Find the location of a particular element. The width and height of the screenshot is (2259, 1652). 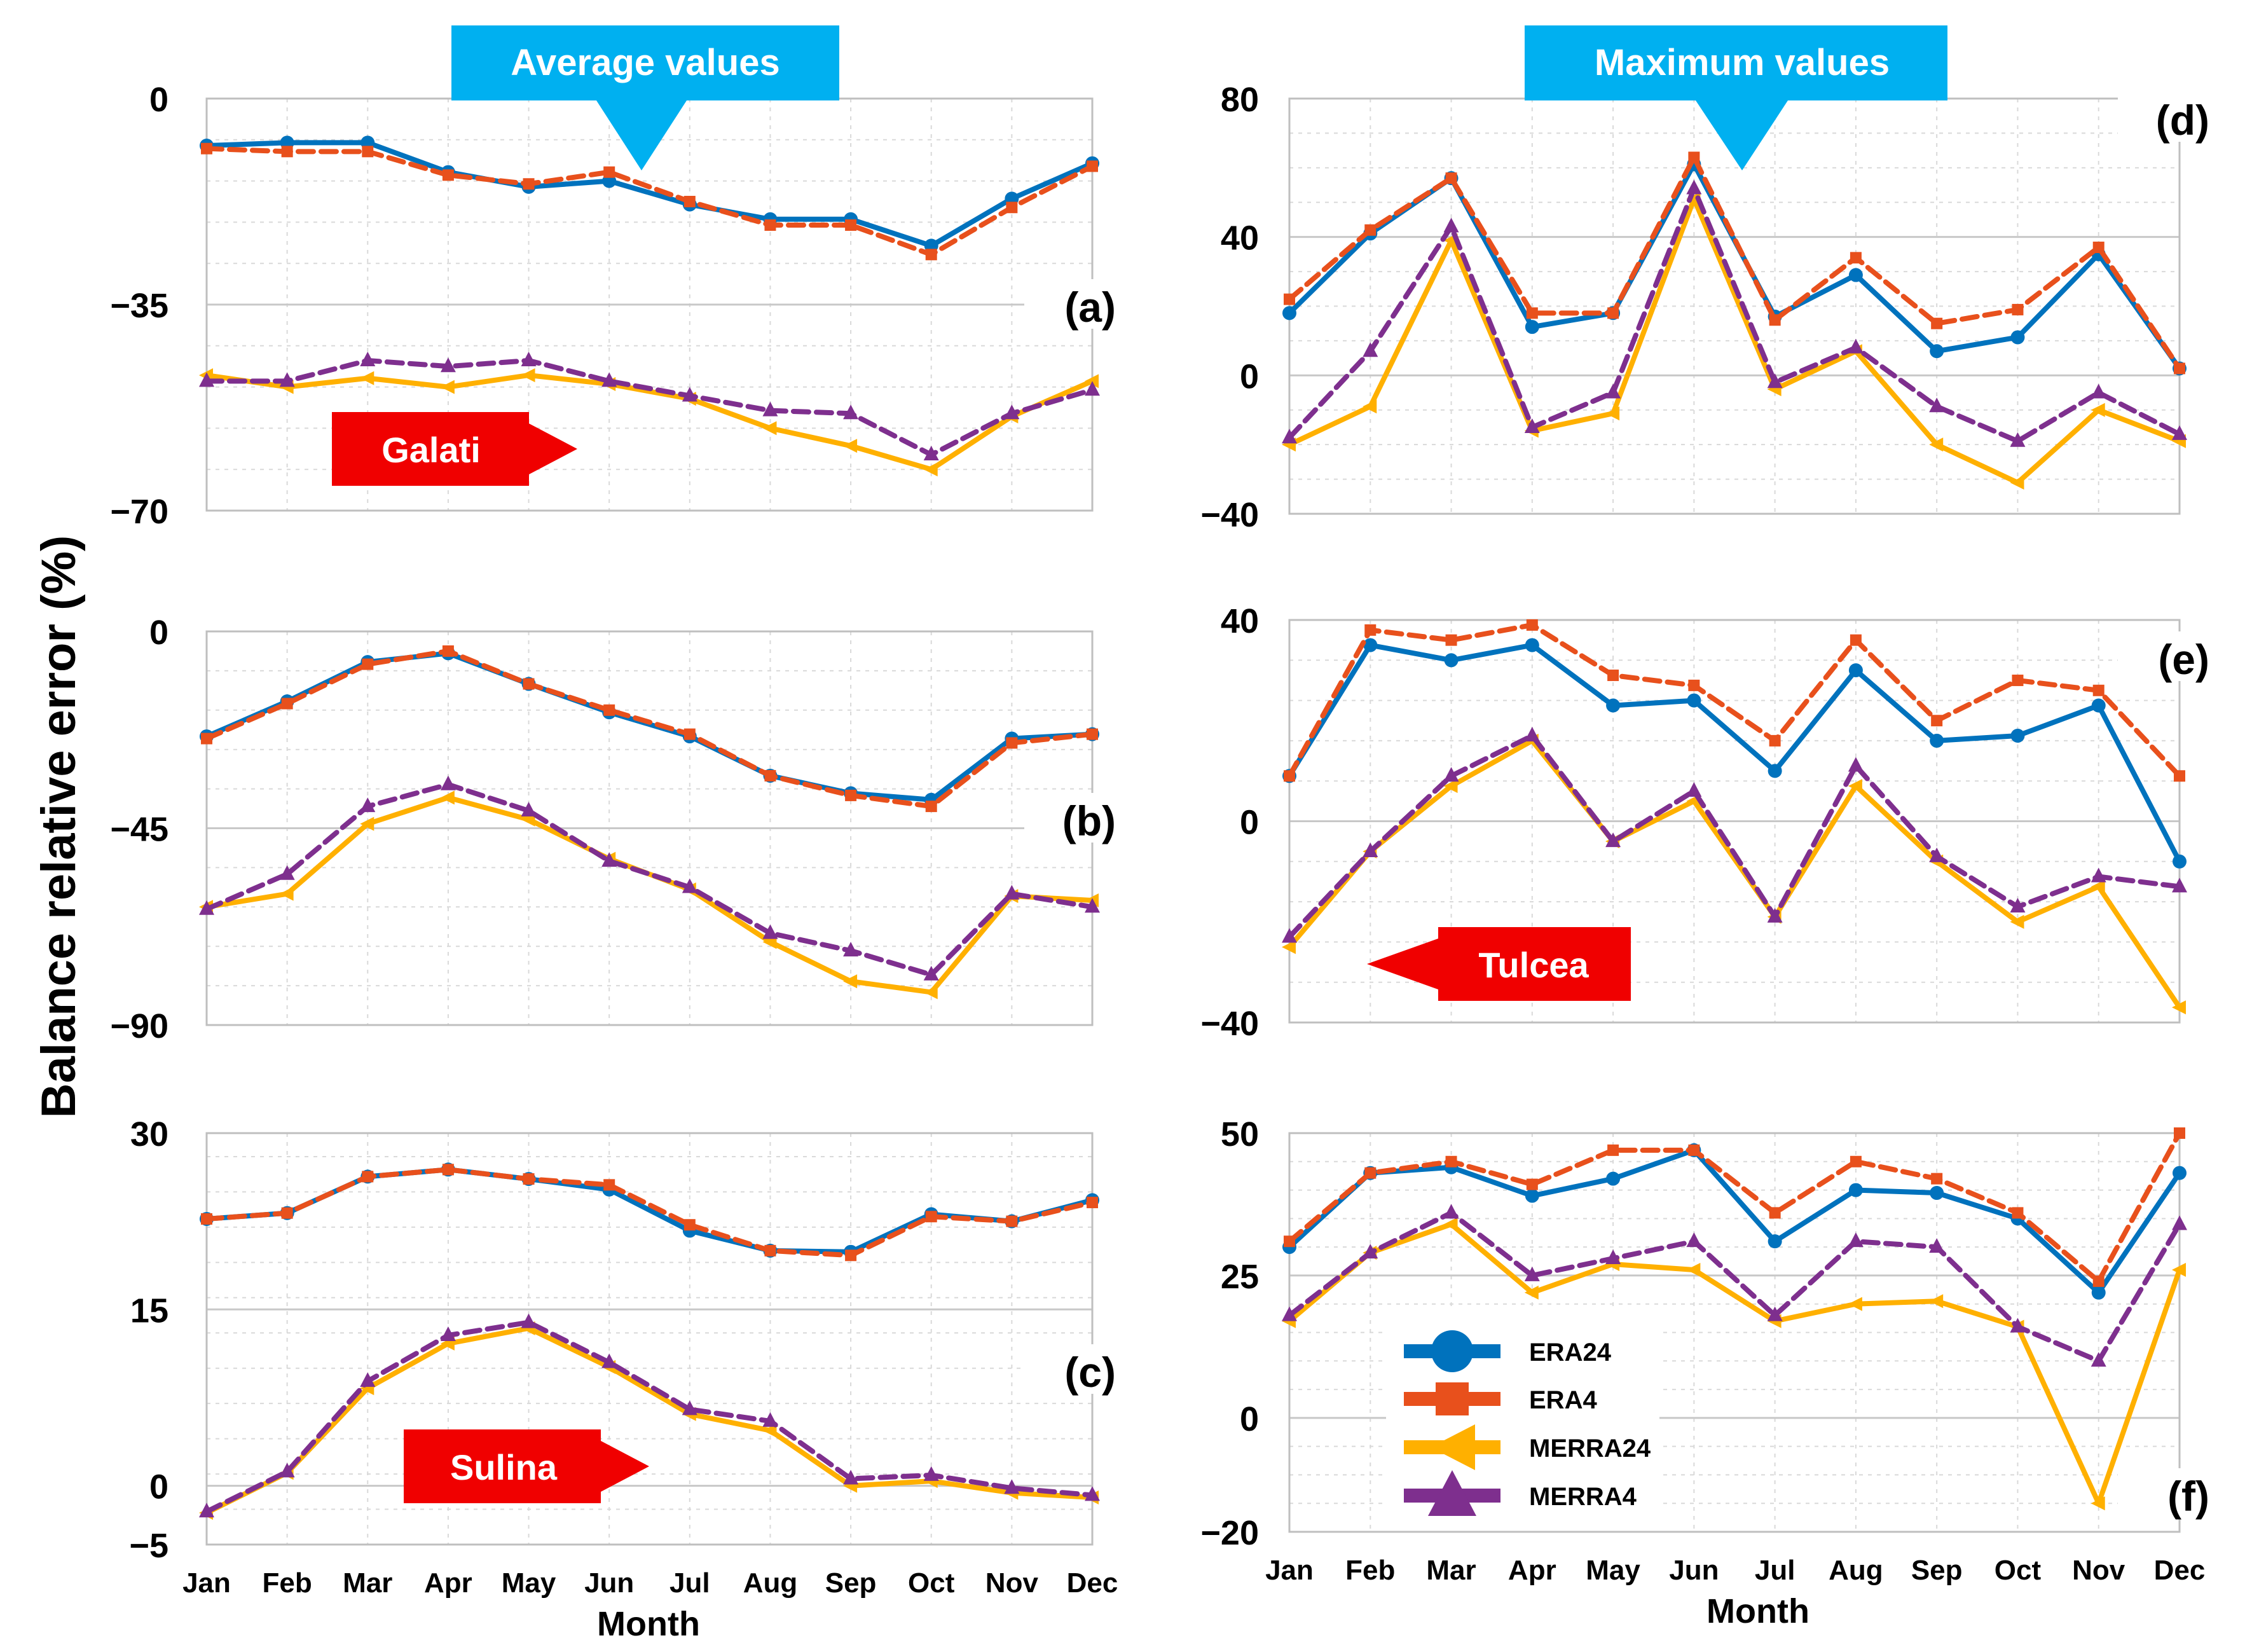

series-f-merra4 is located at coordinates (1734, 1285).